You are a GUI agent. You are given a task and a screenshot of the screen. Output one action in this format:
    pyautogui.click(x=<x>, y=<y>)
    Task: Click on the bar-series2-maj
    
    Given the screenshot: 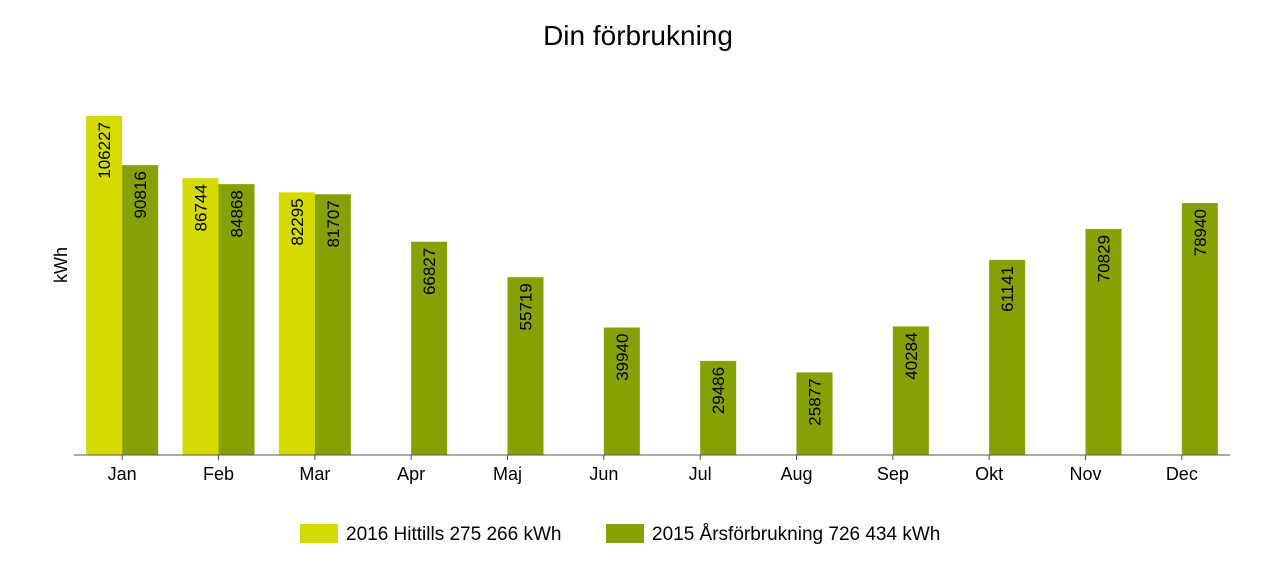 What is the action you would take?
    pyautogui.click(x=525, y=366)
    